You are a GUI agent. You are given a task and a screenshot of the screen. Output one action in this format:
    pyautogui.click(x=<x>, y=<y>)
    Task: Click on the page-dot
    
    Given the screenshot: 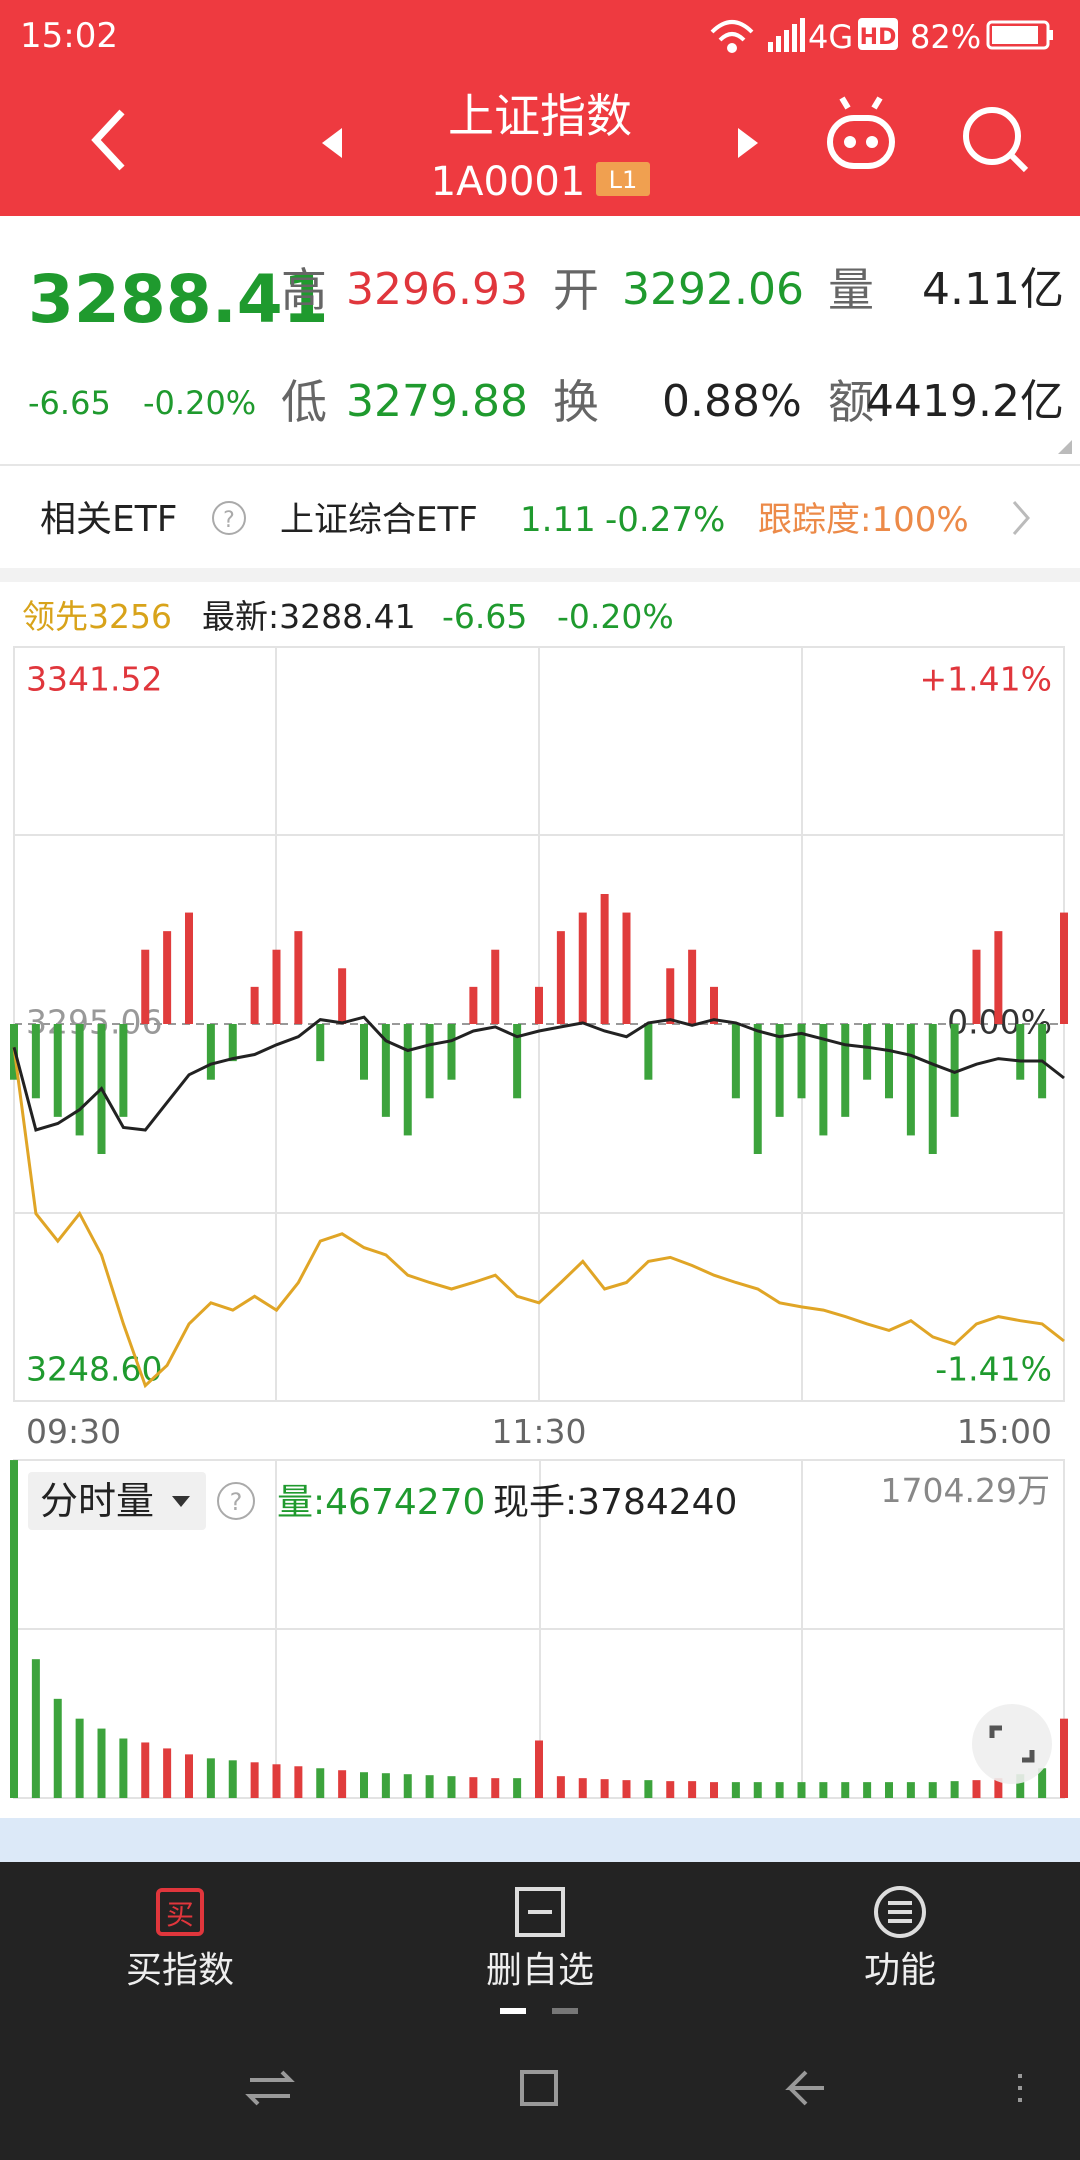 What is the action you would take?
    pyautogui.click(x=513, y=2011)
    